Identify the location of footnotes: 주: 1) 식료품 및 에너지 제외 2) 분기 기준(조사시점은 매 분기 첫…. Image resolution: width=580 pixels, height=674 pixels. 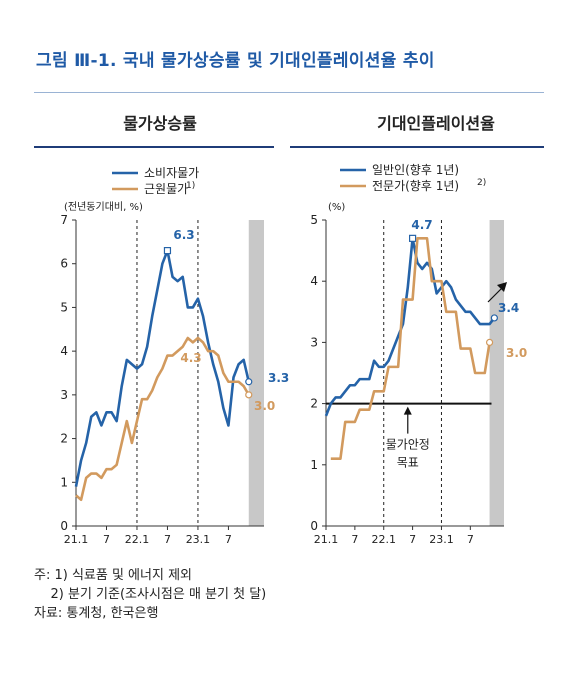
(150, 594).